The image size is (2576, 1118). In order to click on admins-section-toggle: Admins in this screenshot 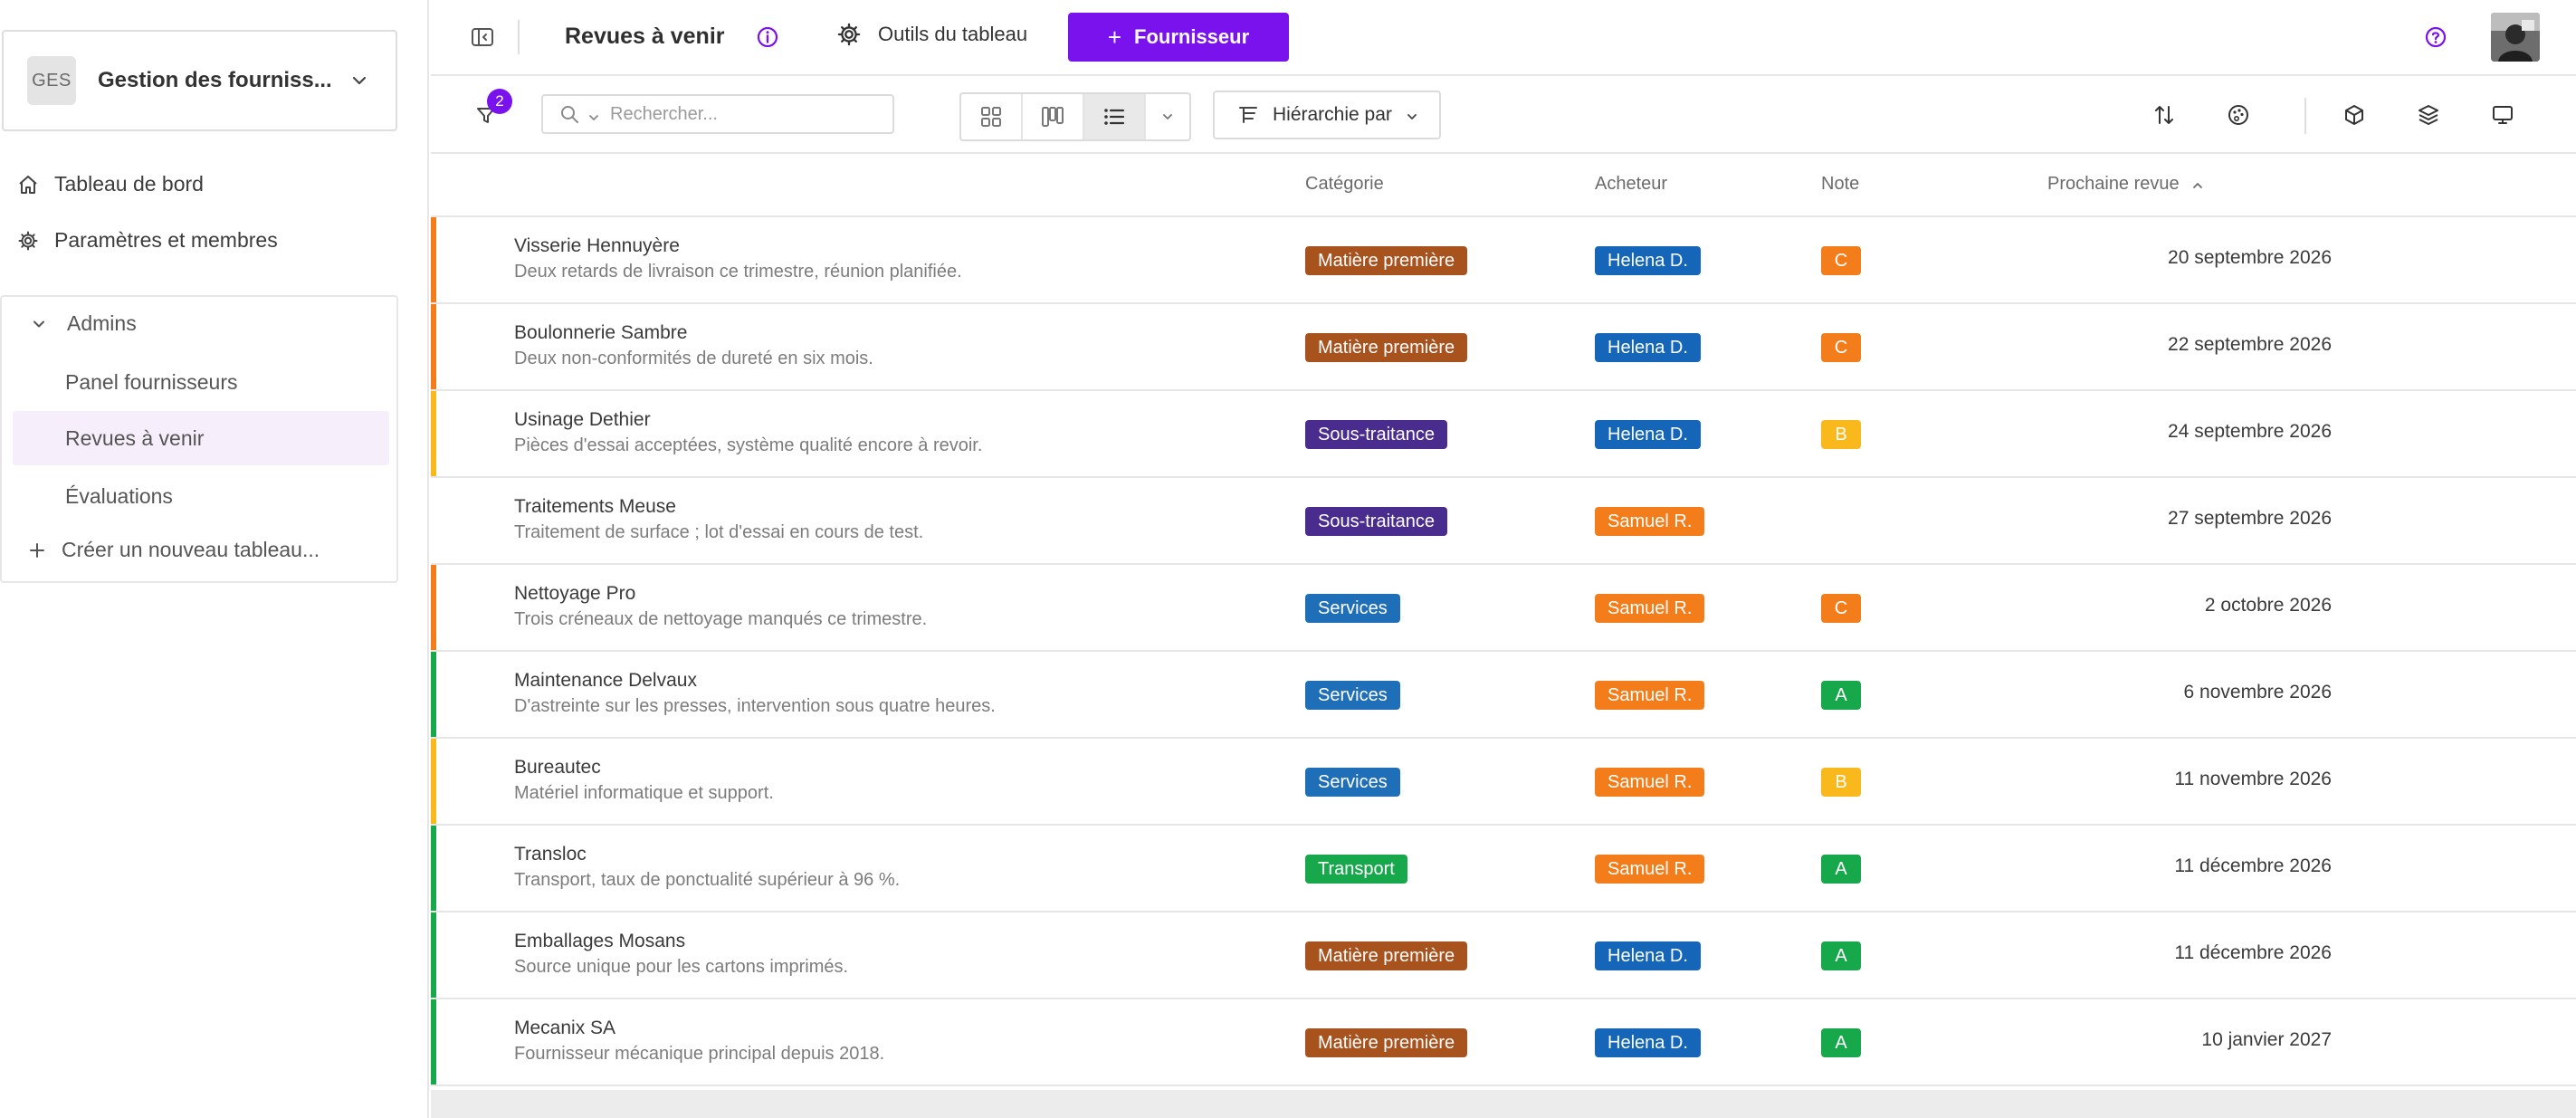, I will do `click(84, 323)`.